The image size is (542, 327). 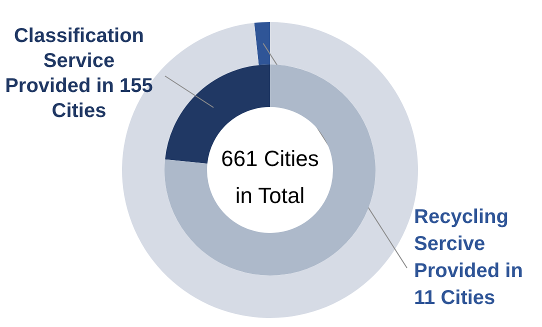 I want to click on text: 661 Cities in Total, so click(x=270, y=177).